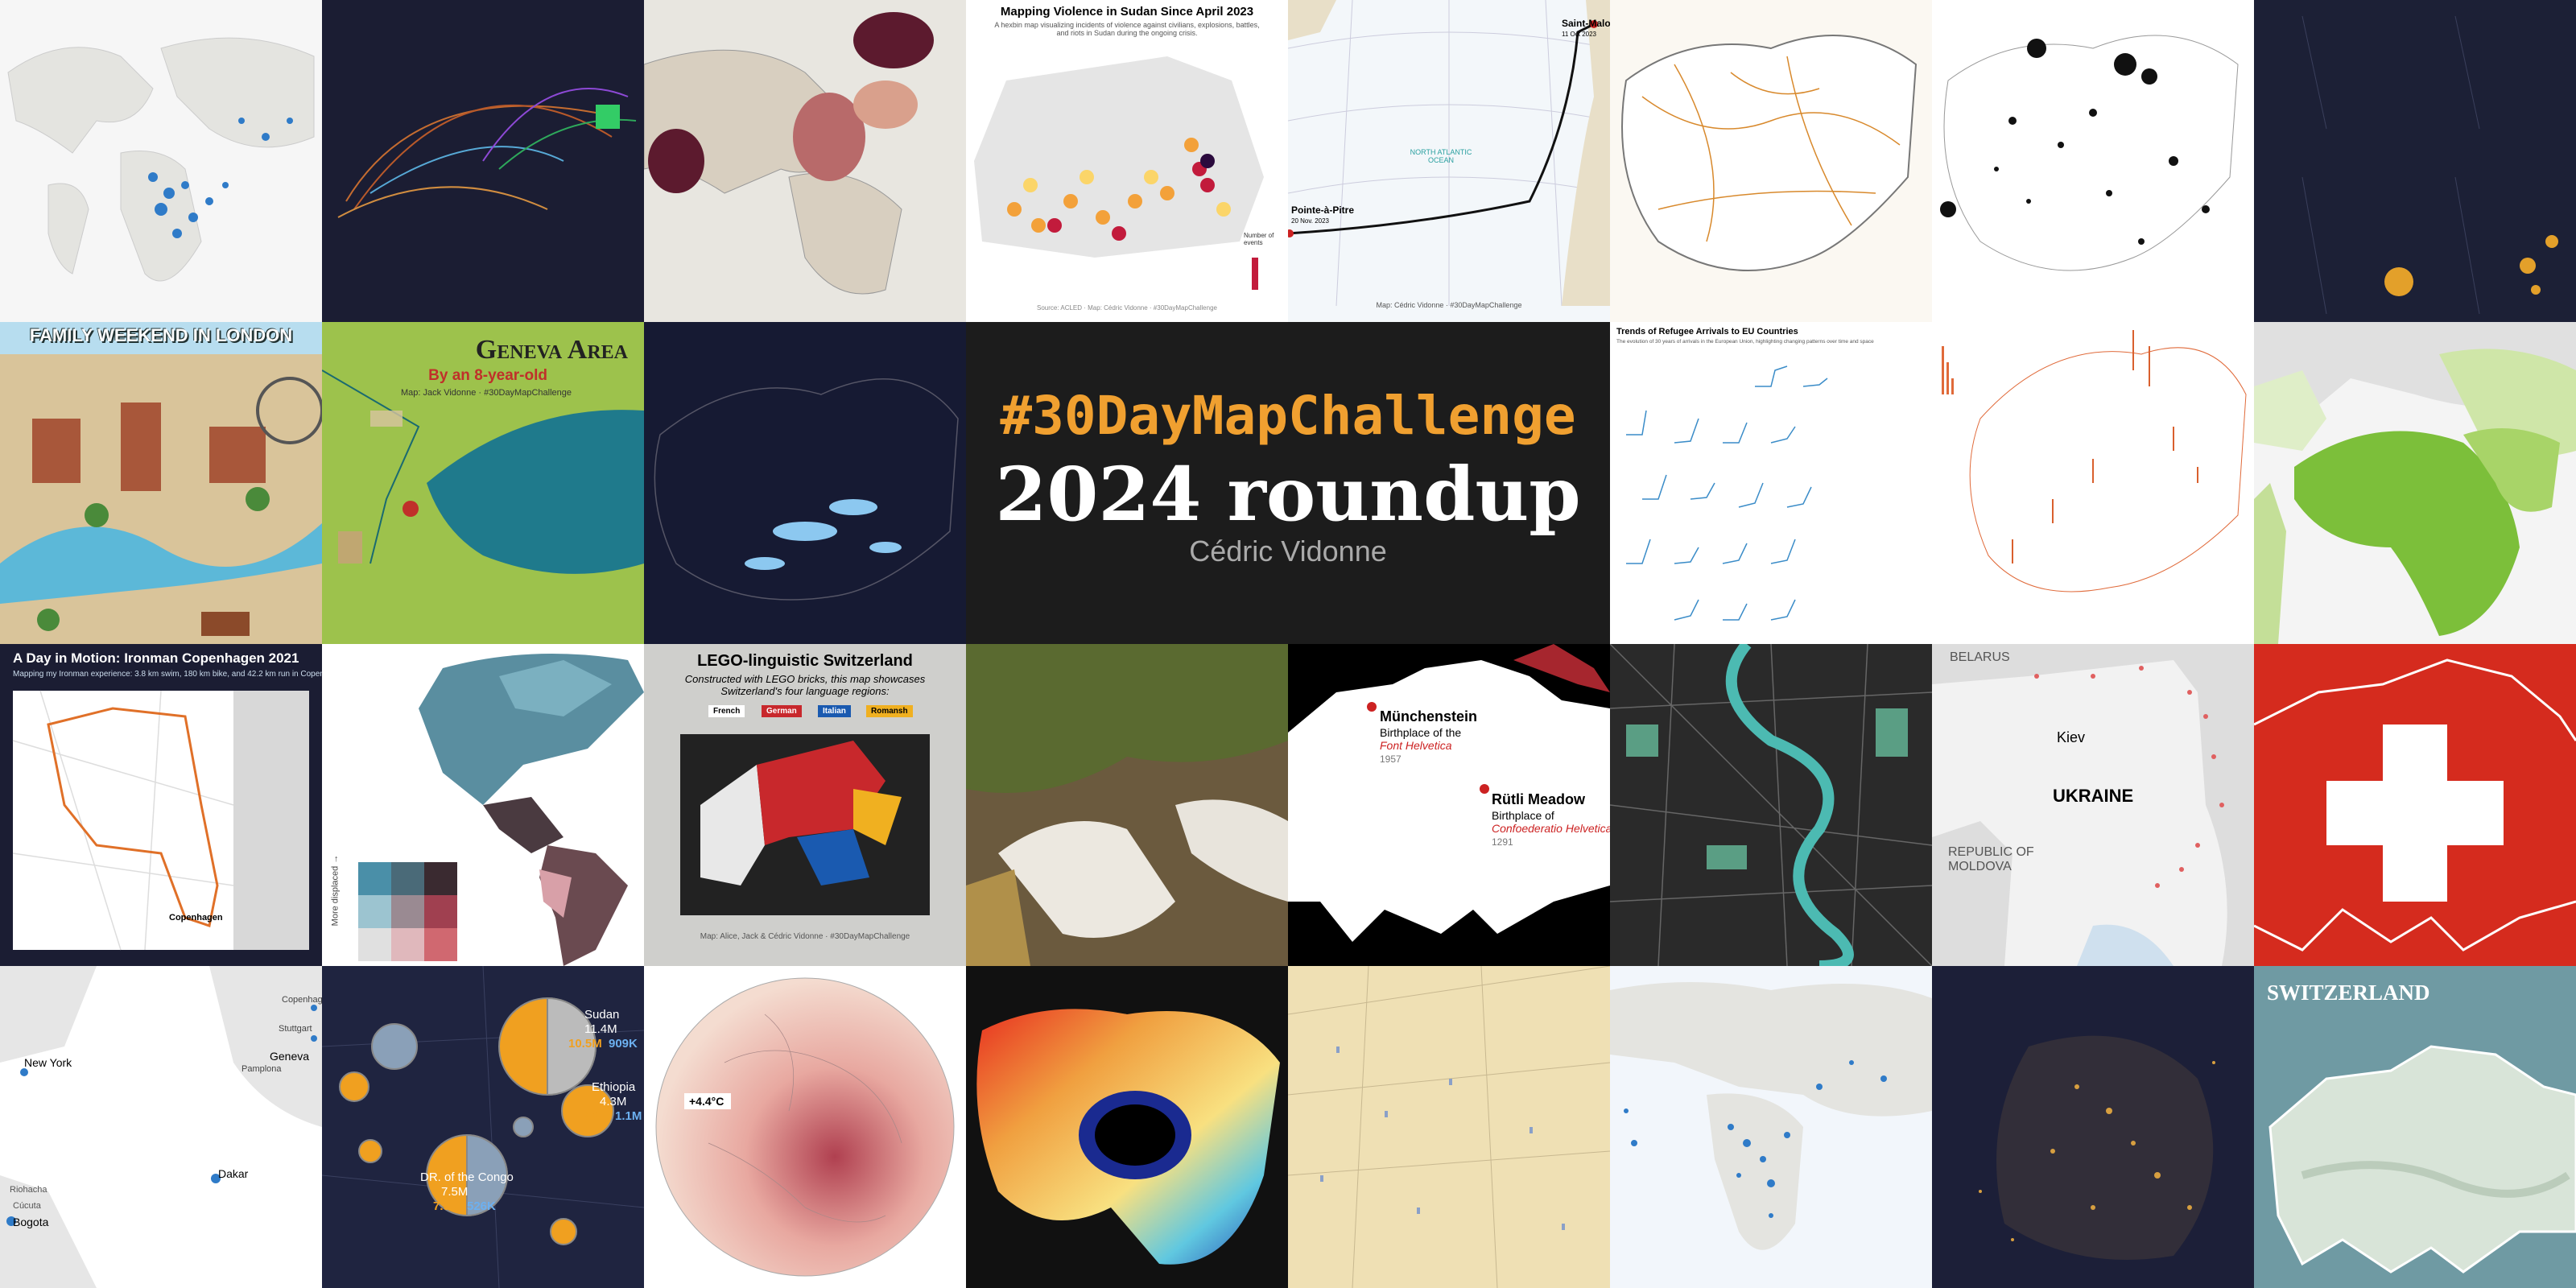  Describe the element at coordinates (487, 375) in the screenshot. I see `subtitle: By an 8-year-old` at that location.